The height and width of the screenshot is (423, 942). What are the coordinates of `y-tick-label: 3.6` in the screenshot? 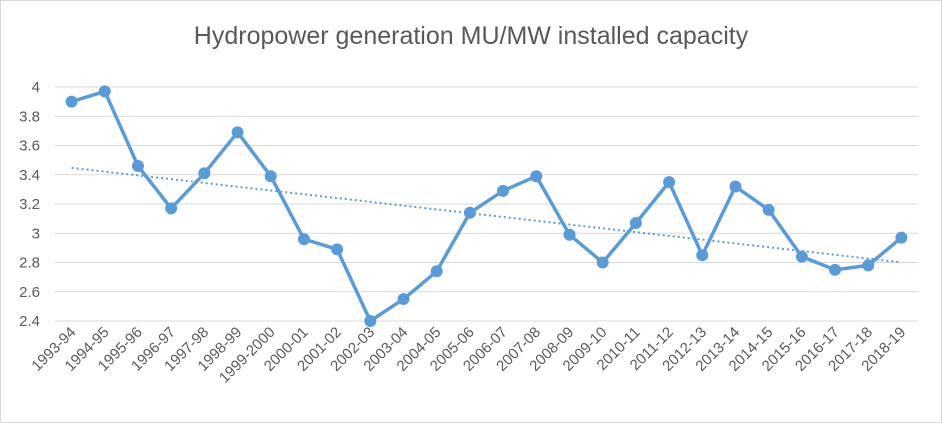 It's located at (29, 146).